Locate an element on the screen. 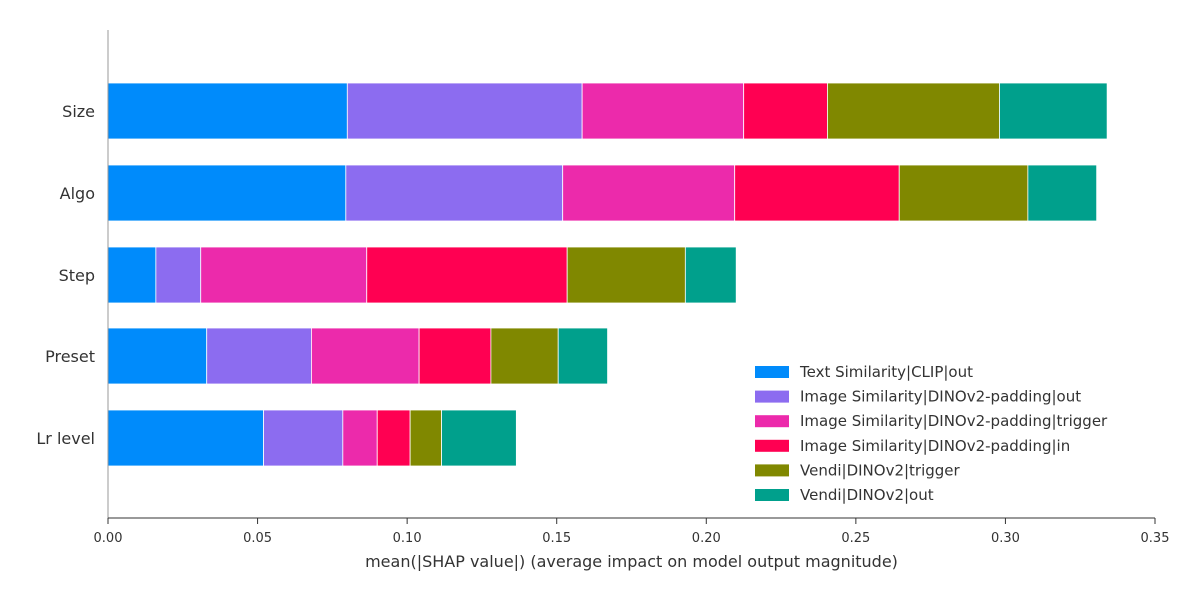  x-tick-label-7: 0.35 is located at coordinates (1155, 538).